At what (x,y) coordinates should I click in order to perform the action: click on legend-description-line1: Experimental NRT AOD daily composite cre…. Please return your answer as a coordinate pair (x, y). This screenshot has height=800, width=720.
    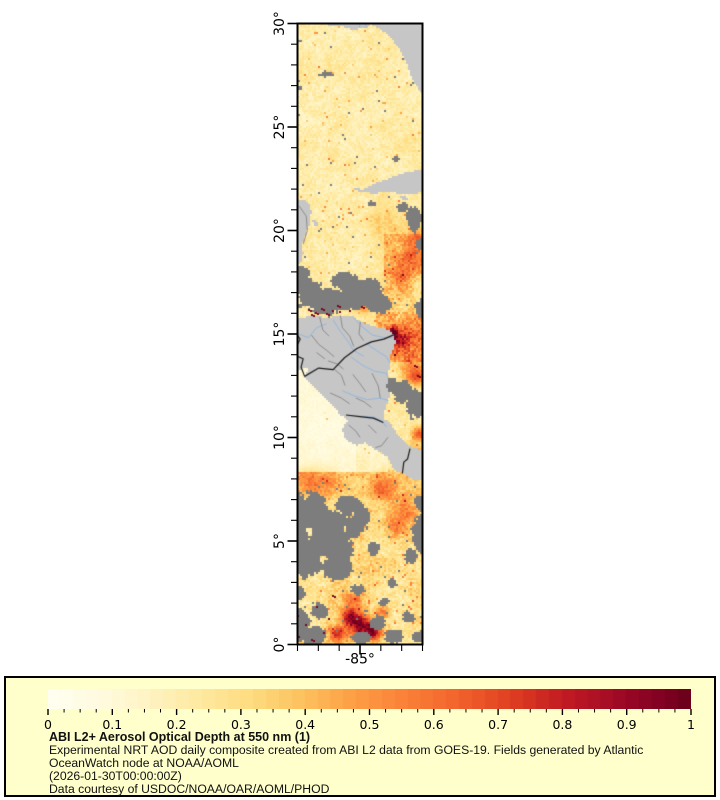
    Looking at the image, I should click on (346, 750).